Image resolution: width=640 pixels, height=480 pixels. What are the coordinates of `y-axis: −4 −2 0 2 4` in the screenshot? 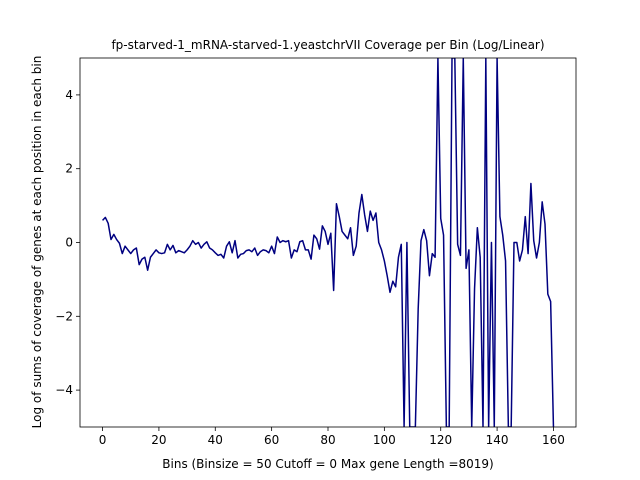 It's located at (67, 242).